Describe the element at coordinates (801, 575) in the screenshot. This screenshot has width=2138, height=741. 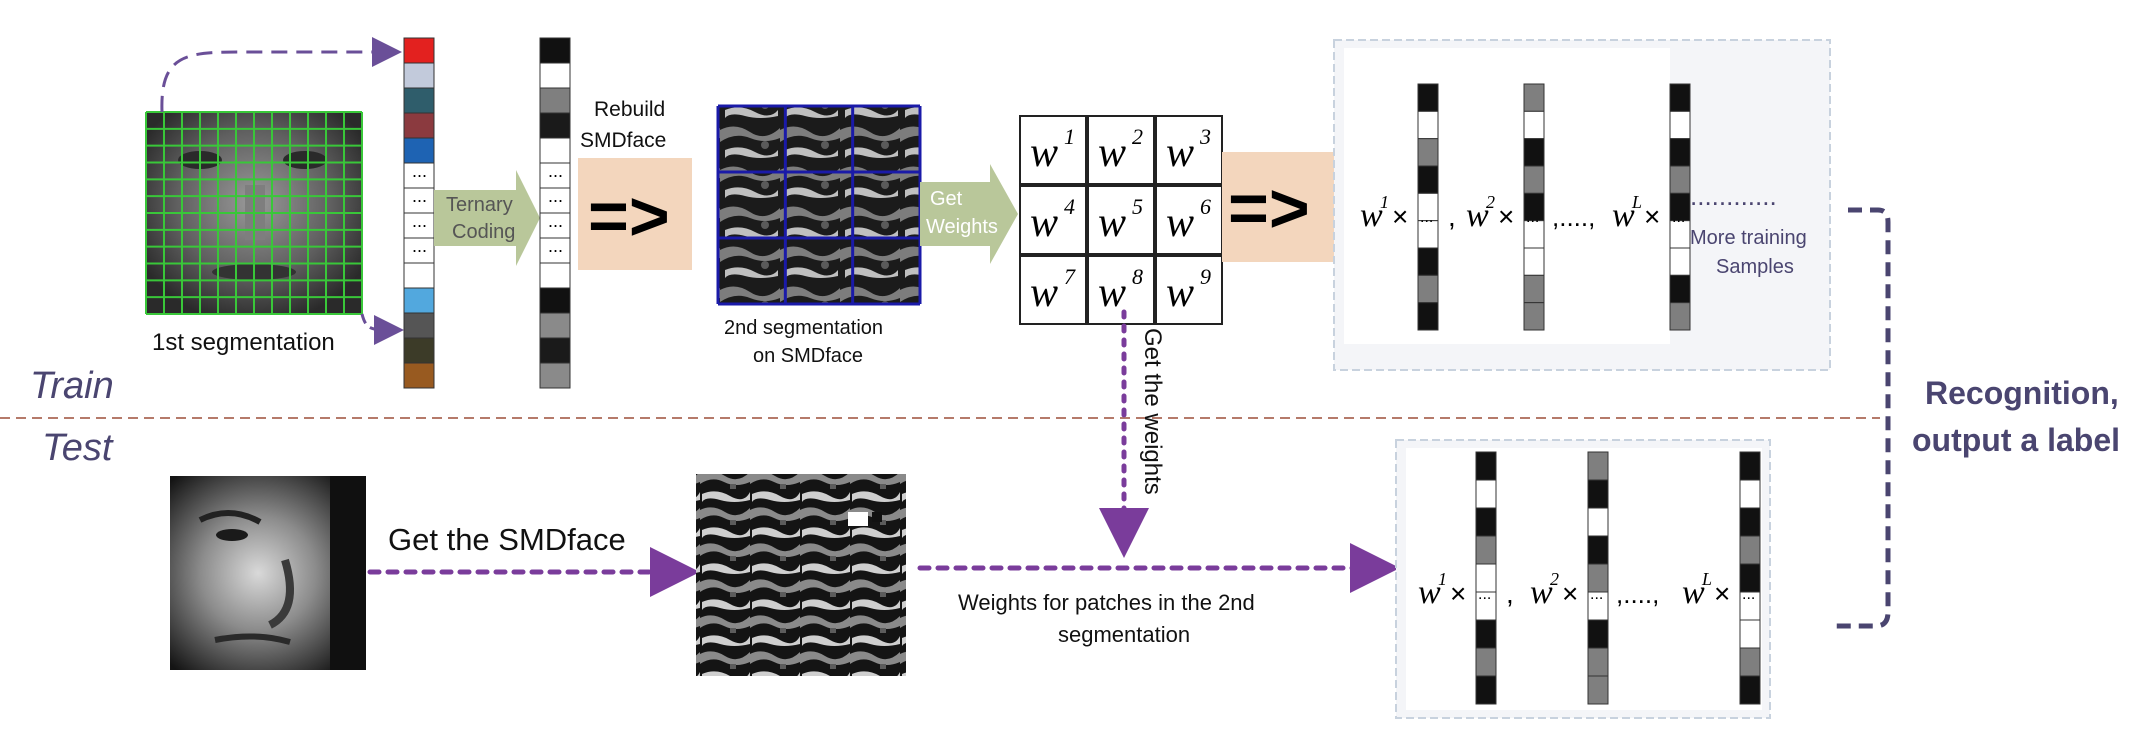
I see `test-smdface-image` at that location.